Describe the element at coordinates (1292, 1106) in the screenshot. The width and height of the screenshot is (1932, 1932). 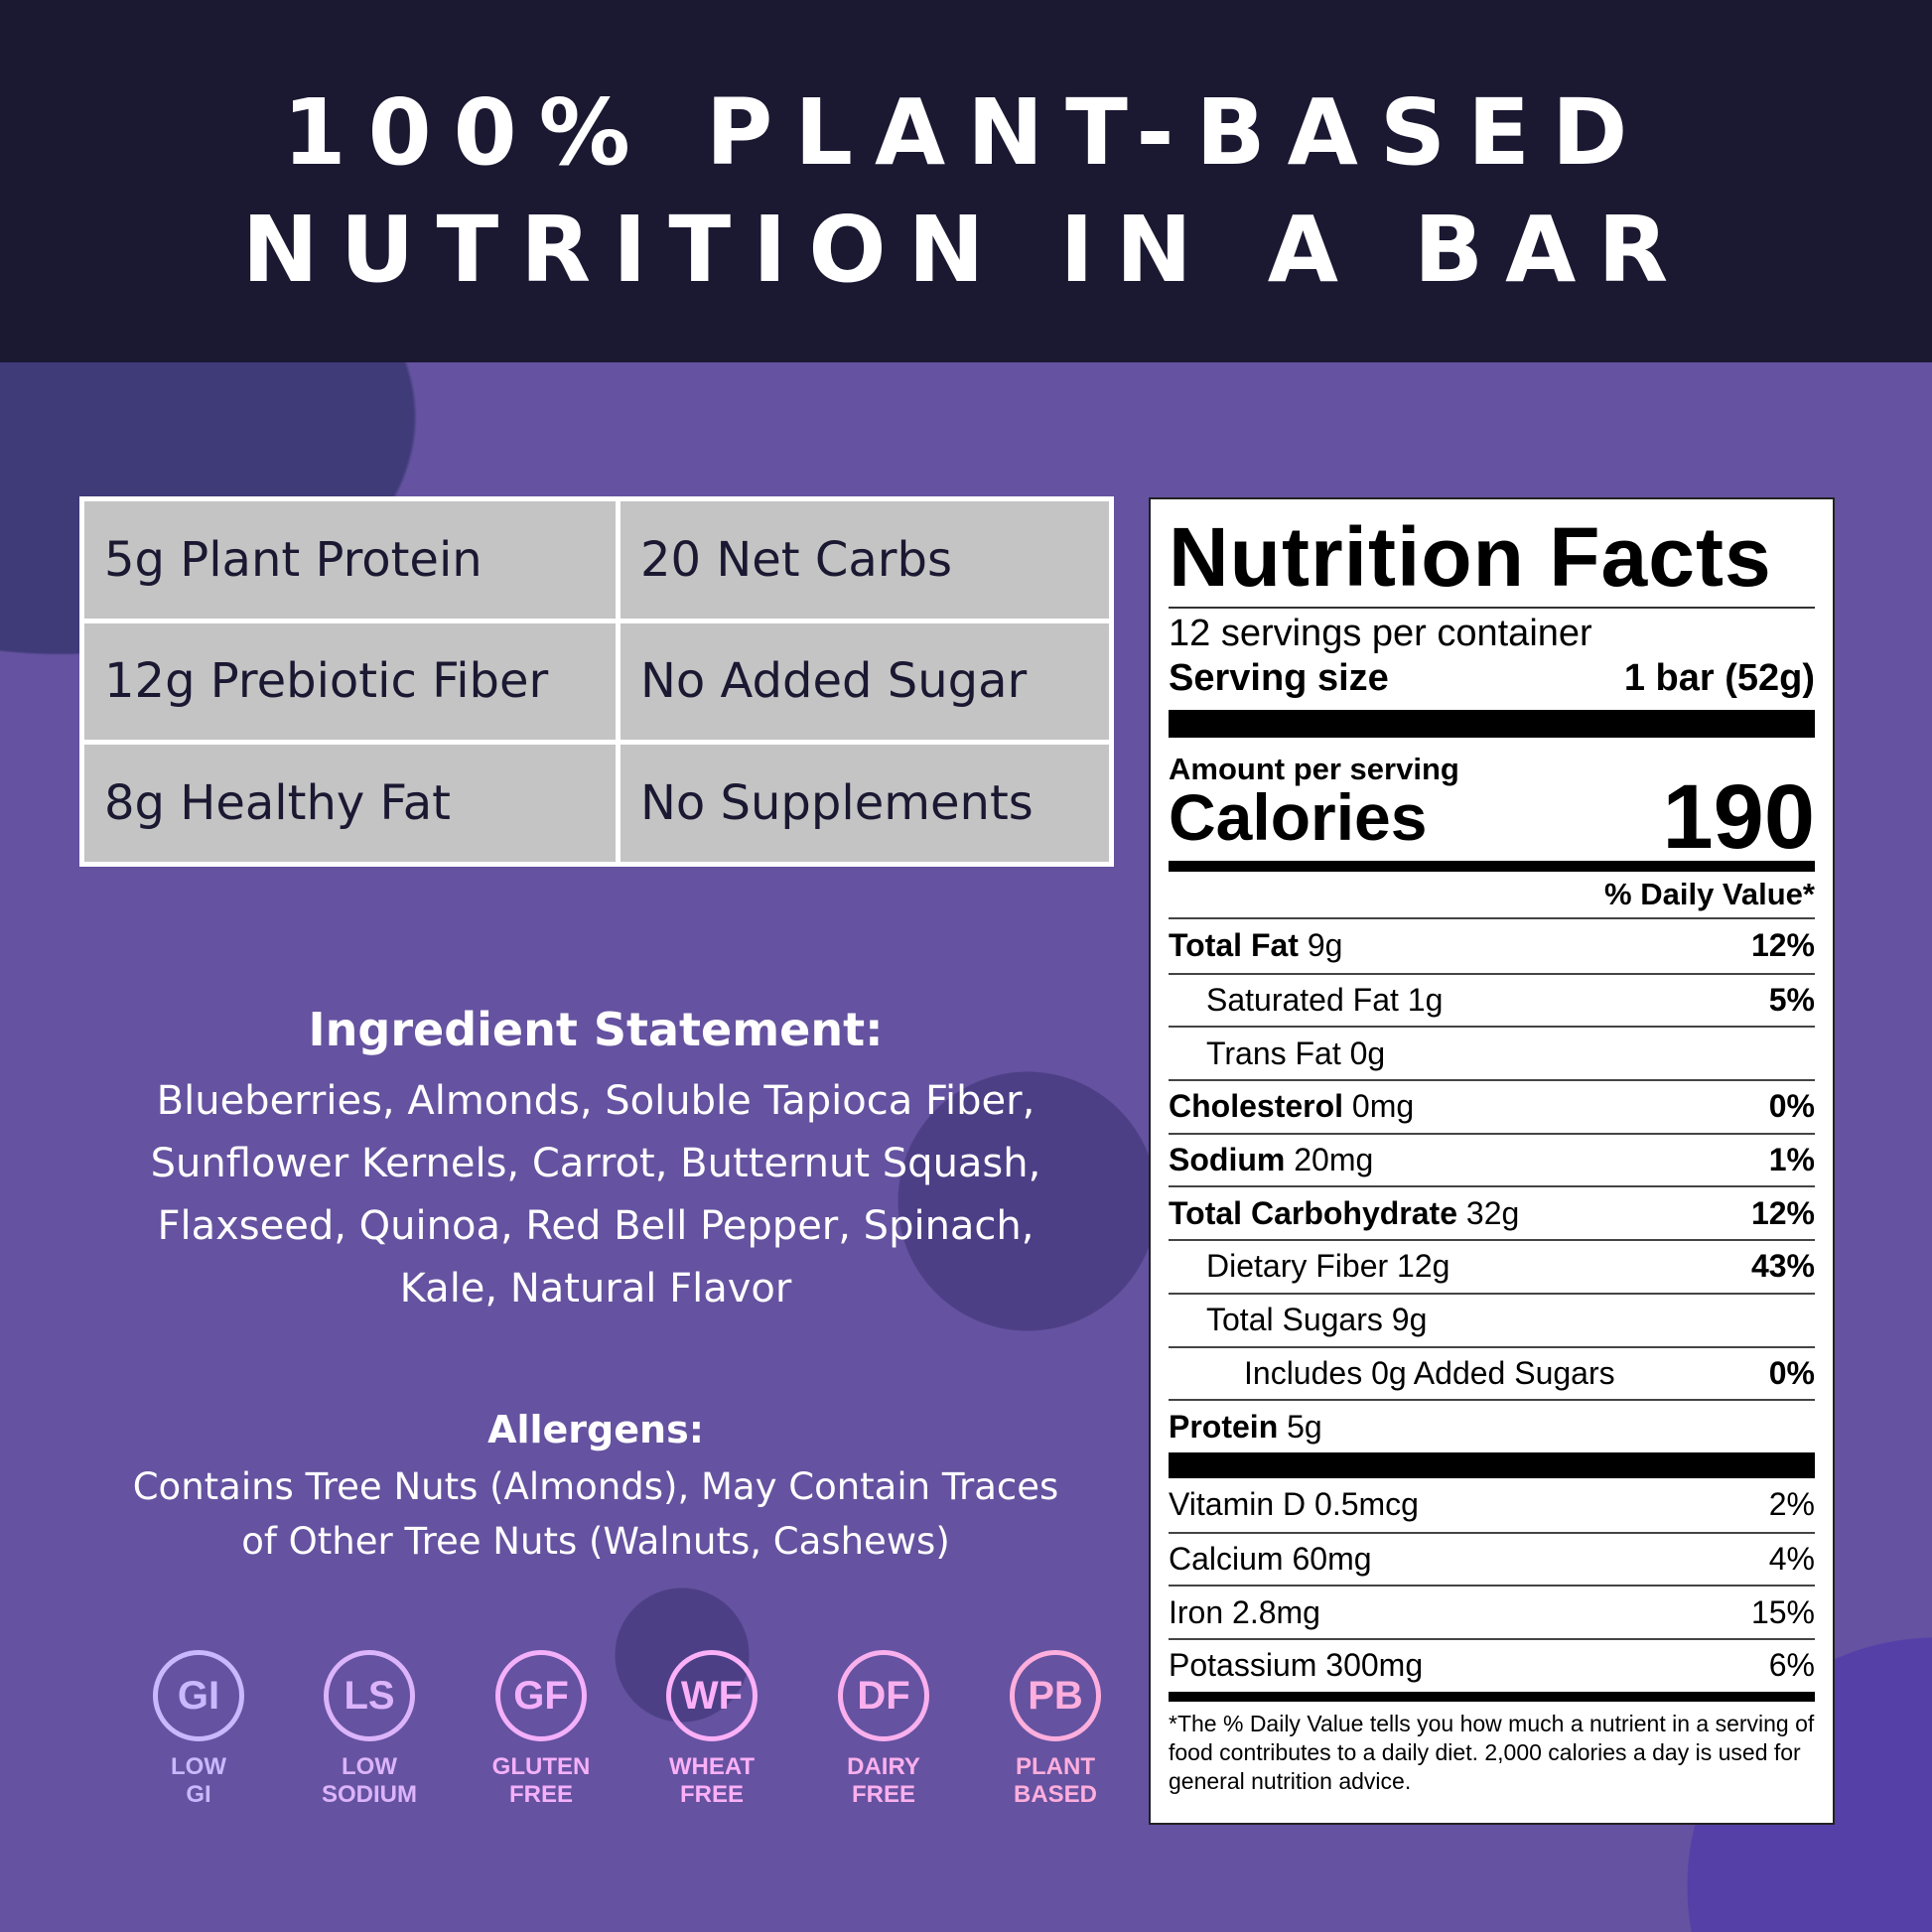
I see `nutrient-label: Cholesterol 0mg` at that location.